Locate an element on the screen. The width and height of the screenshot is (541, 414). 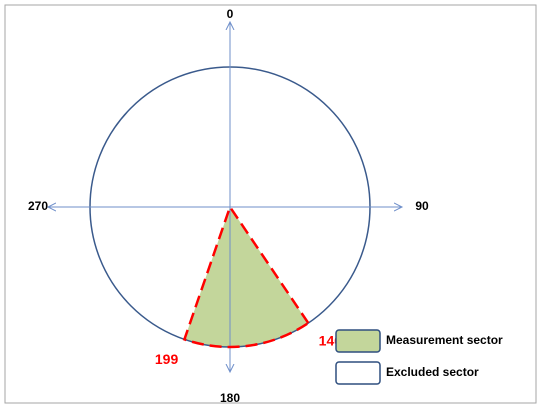
axis-label: 90 is located at coordinates (422, 206).